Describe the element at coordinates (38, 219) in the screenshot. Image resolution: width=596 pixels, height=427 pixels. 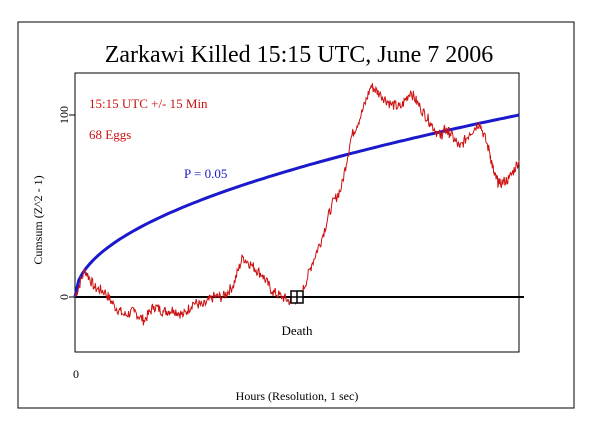
I see `y-axis-label: Cumsum (Z^2 - 1)` at that location.